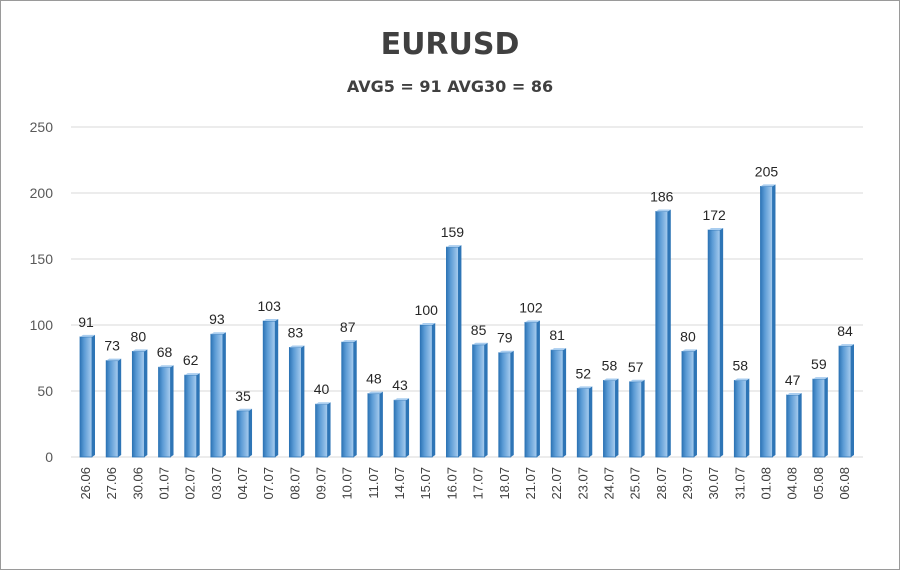 This screenshot has height=570, width=900. I want to click on x-tick-label: 11.07, so click(373, 483).